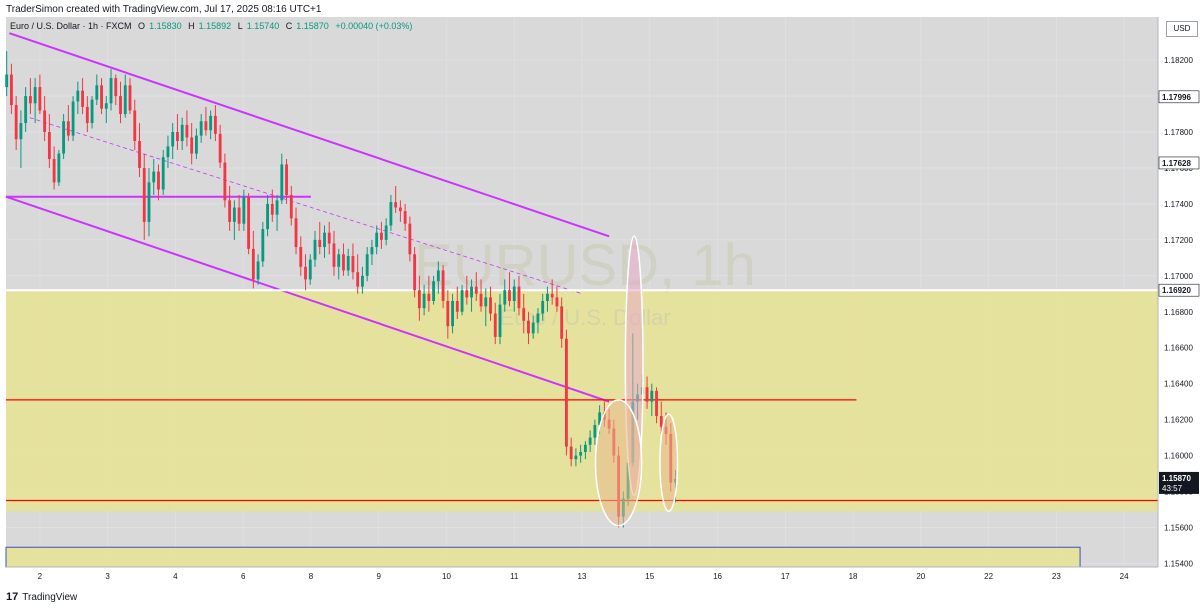 The height and width of the screenshot is (609, 1200). What do you see at coordinates (1179, 290) in the screenshot?
I see `price-level-tag` at bounding box center [1179, 290].